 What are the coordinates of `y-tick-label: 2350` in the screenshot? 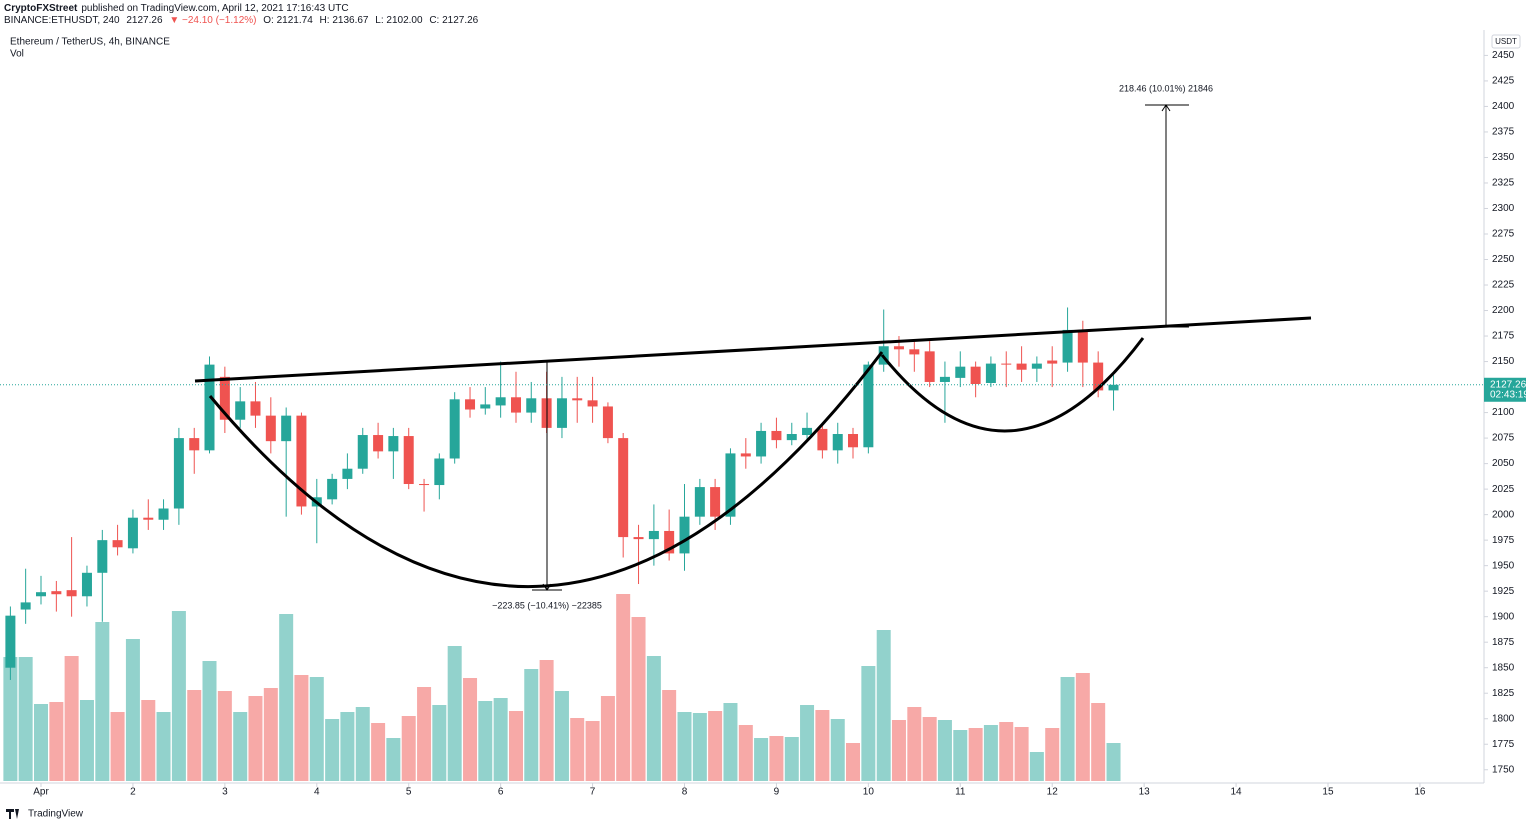 It's located at (1503, 157).